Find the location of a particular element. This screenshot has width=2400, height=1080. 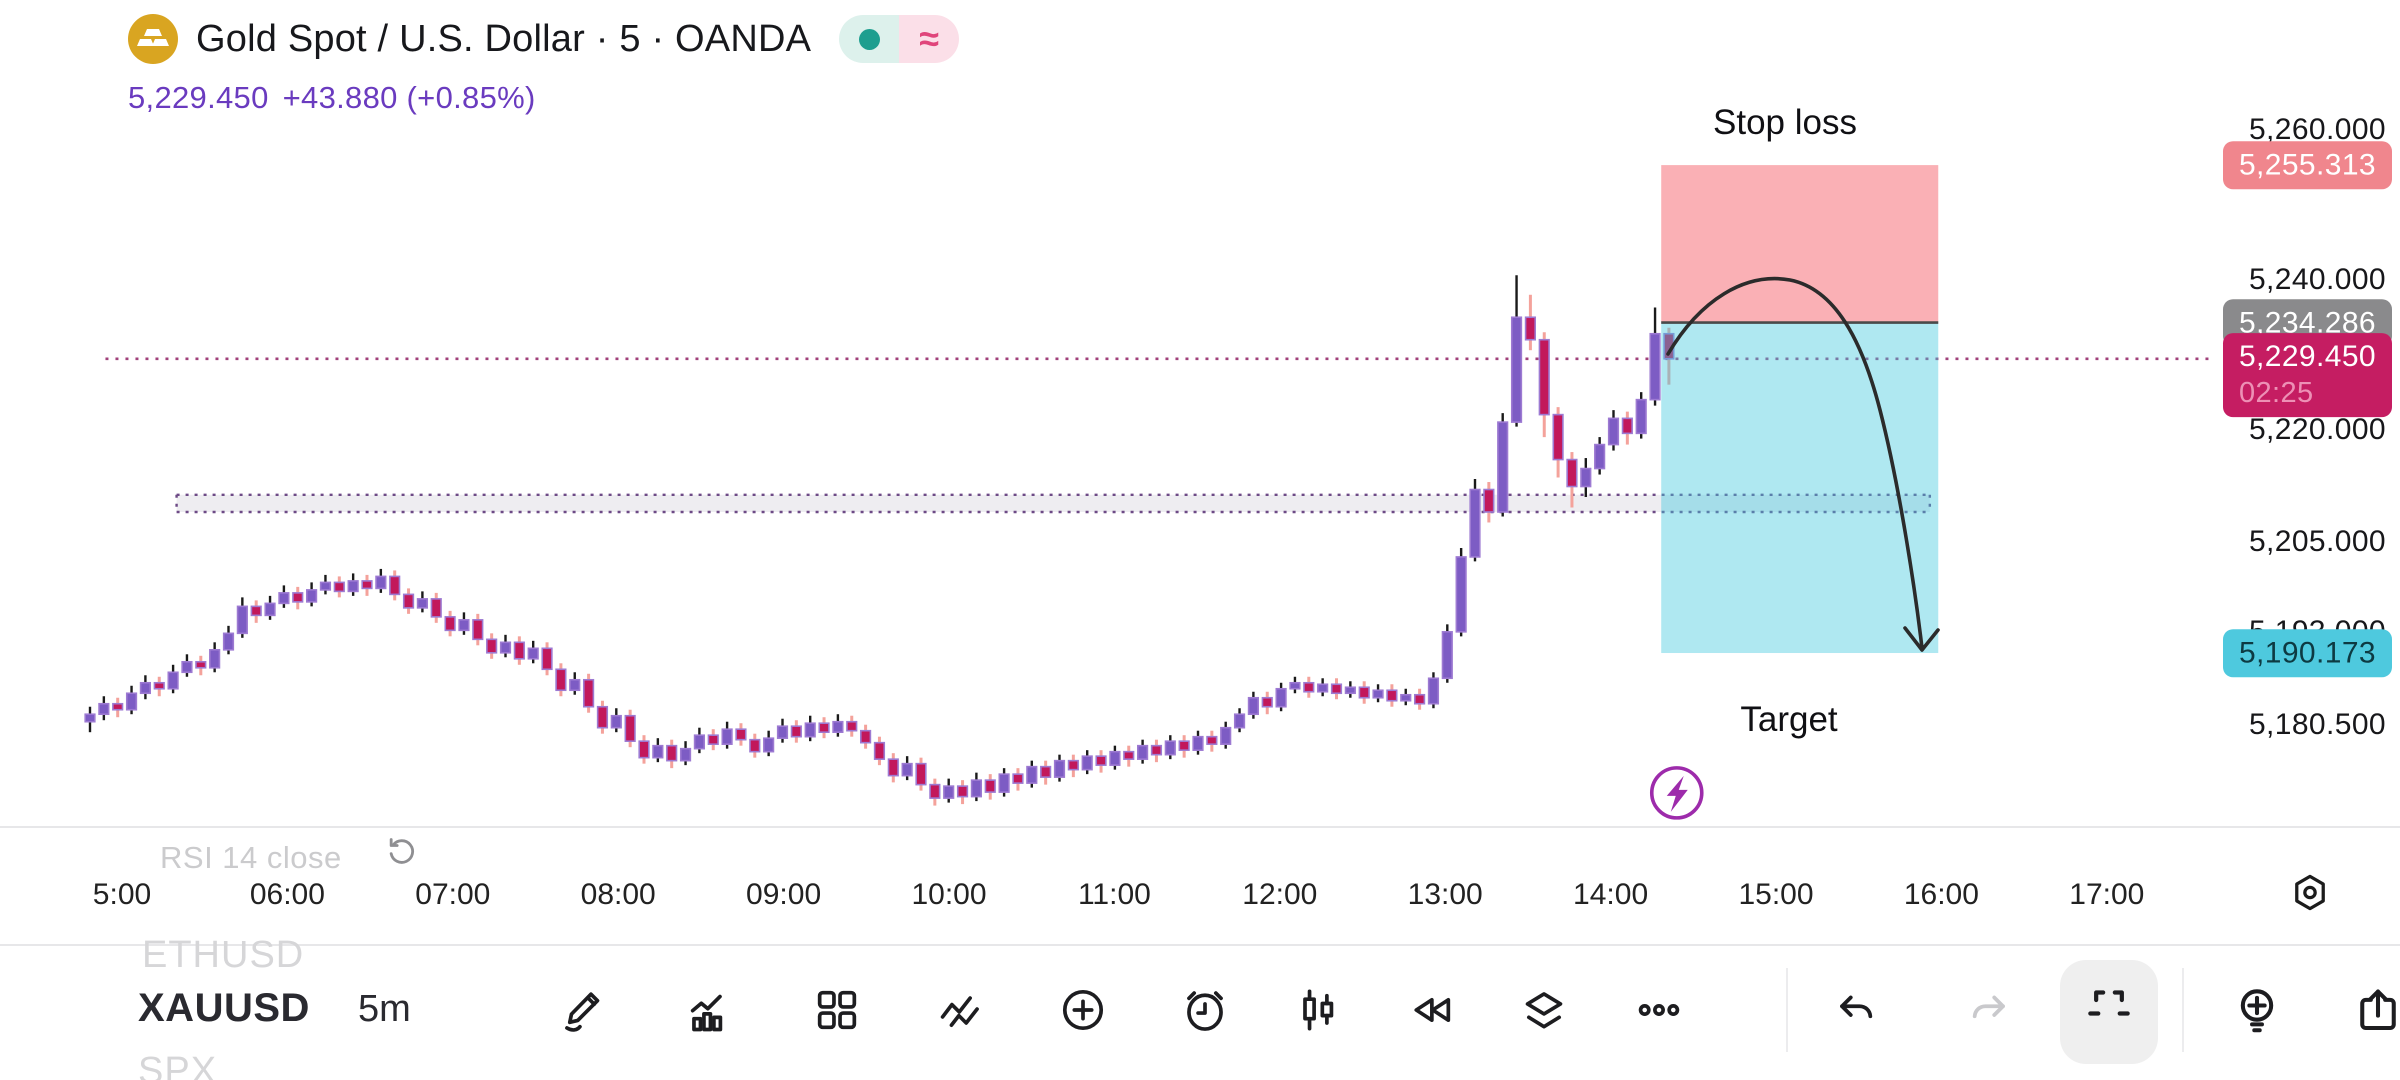

price-axis-label: 5,205.000 is located at coordinates (2317, 541).